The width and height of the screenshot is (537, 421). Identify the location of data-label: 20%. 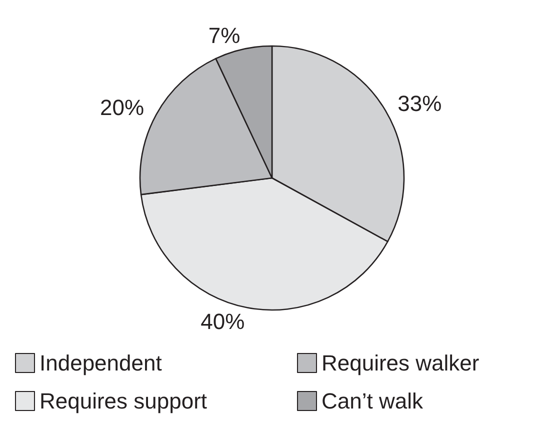
(122, 107).